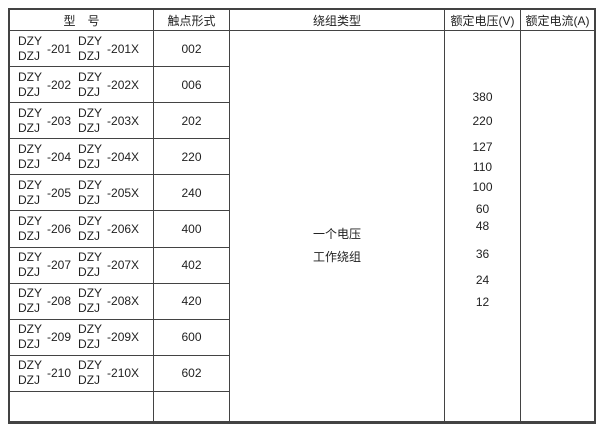  Describe the element at coordinates (482, 209) in the screenshot. I see `voltage-value: 60` at that location.